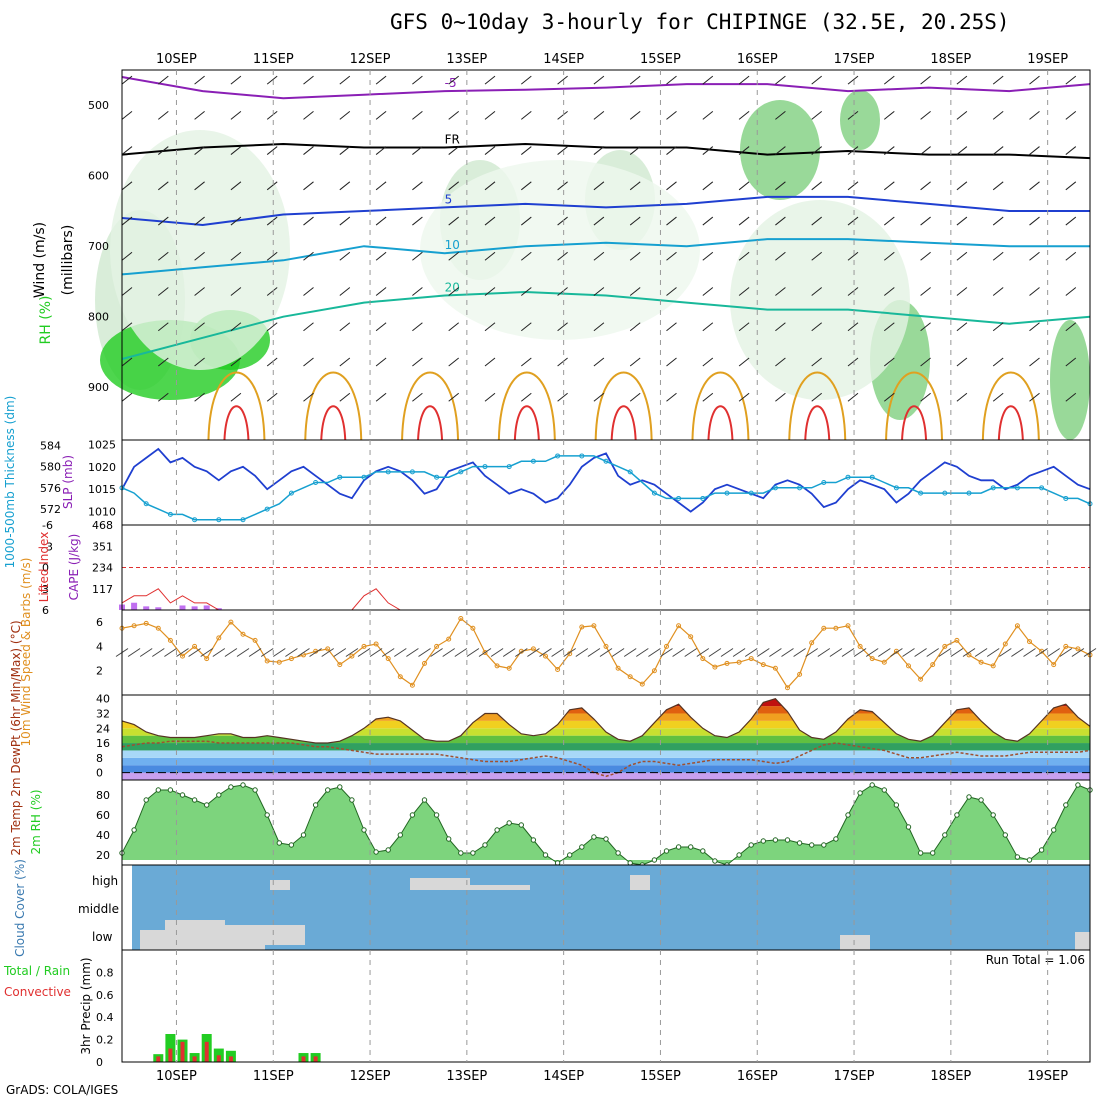 This screenshot has width=1100, height=1100. Describe the element at coordinates (103, 815) in the screenshot. I see `rh-tick-label: 60` at that location.